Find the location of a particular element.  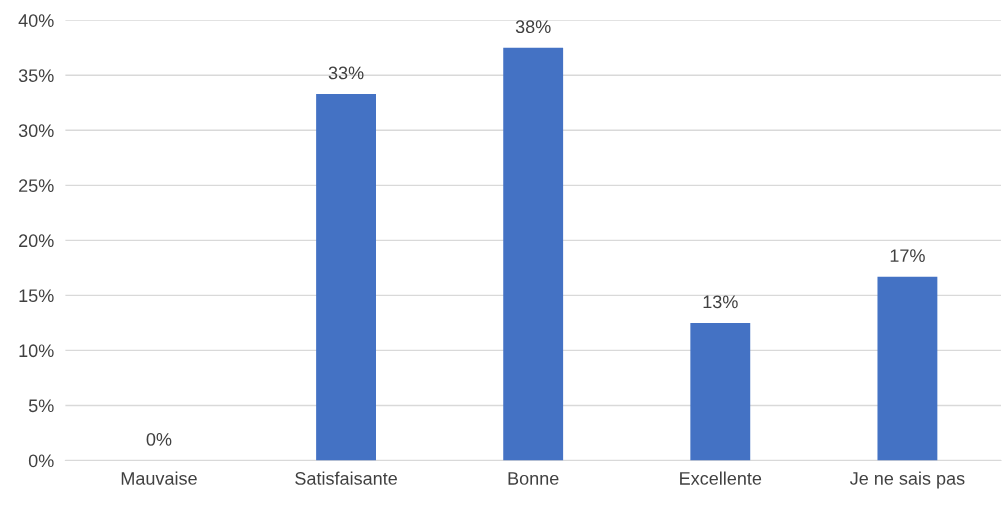

y-tick-label: 40% is located at coordinates (36, 20).